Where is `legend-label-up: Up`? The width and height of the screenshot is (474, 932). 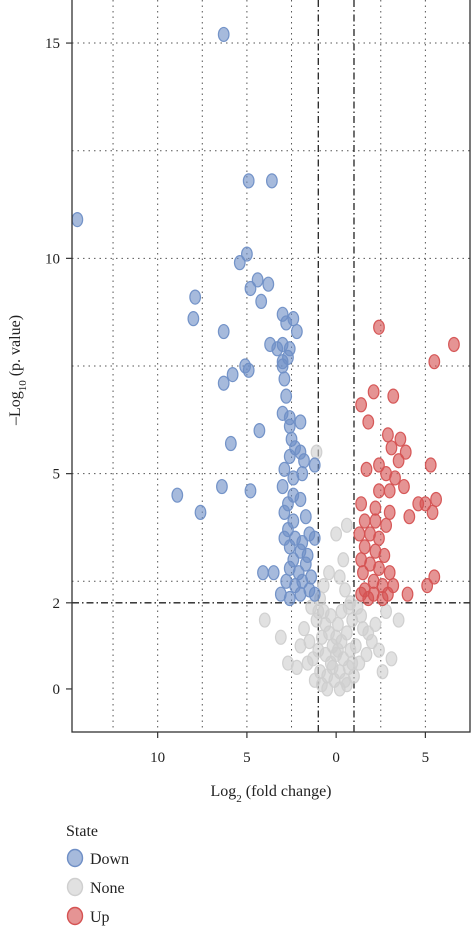 legend-label-up: Up is located at coordinates (100, 917).